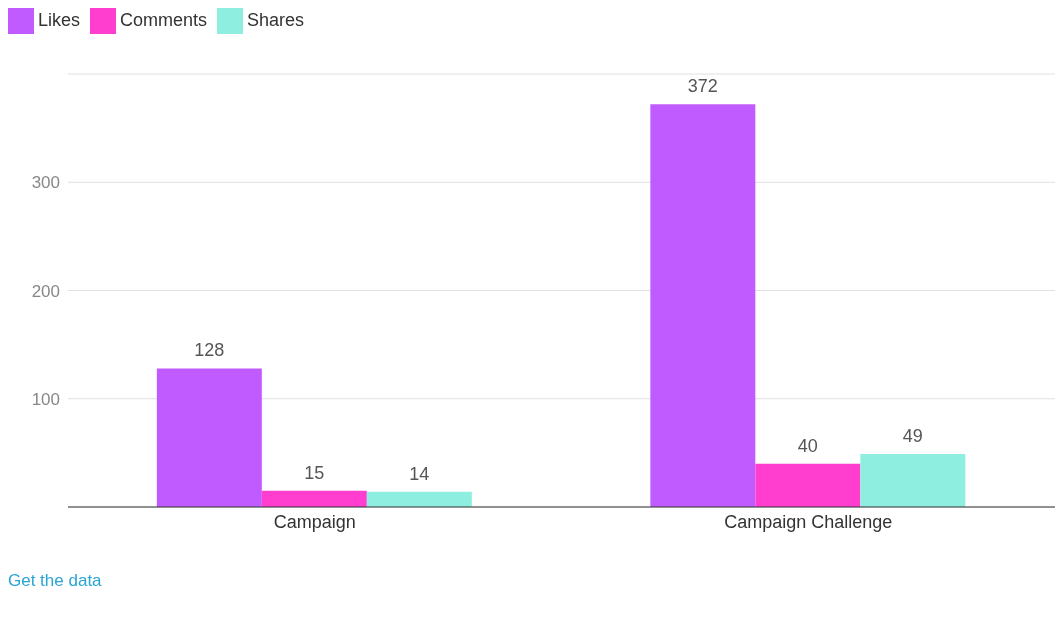 The image size is (1063, 625). What do you see at coordinates (702, 86) in the screenshot?
I see `data-label: 372` at bounding box center [702, 86].